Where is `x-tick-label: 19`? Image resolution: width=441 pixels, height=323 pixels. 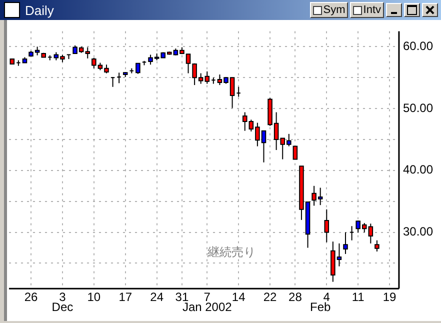
x-tick-label: 19 is located at coordinates (389, 297).